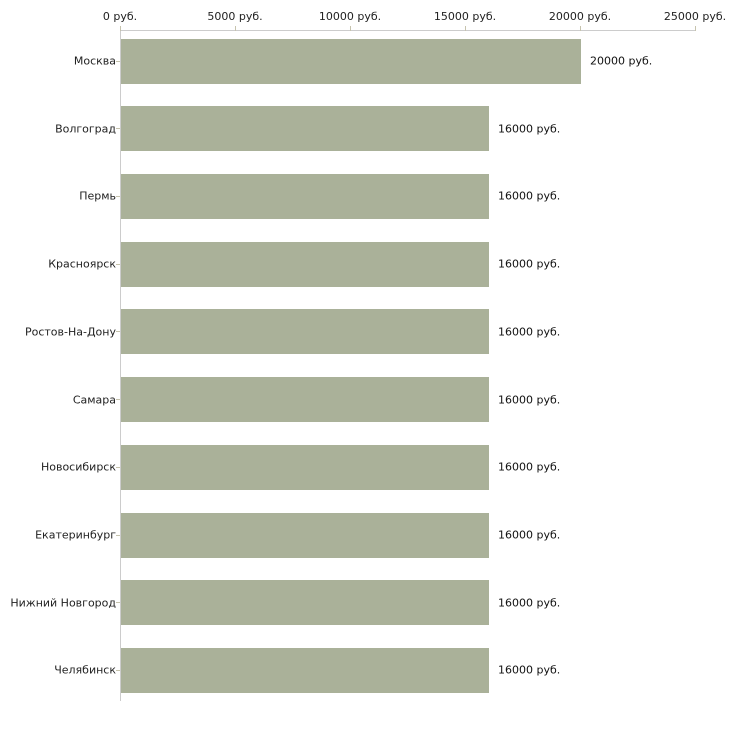 This screenshot has height=730, width=730. Describe the element at coordinates (97, 196) in the screenshot. I see `category-label: Пермь` at that location.